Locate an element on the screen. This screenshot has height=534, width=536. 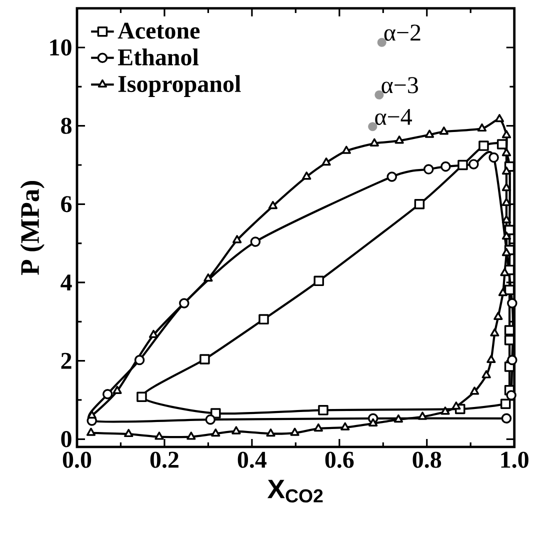
y-axis-title: P (MPa) is located at coordinates (32, 228).